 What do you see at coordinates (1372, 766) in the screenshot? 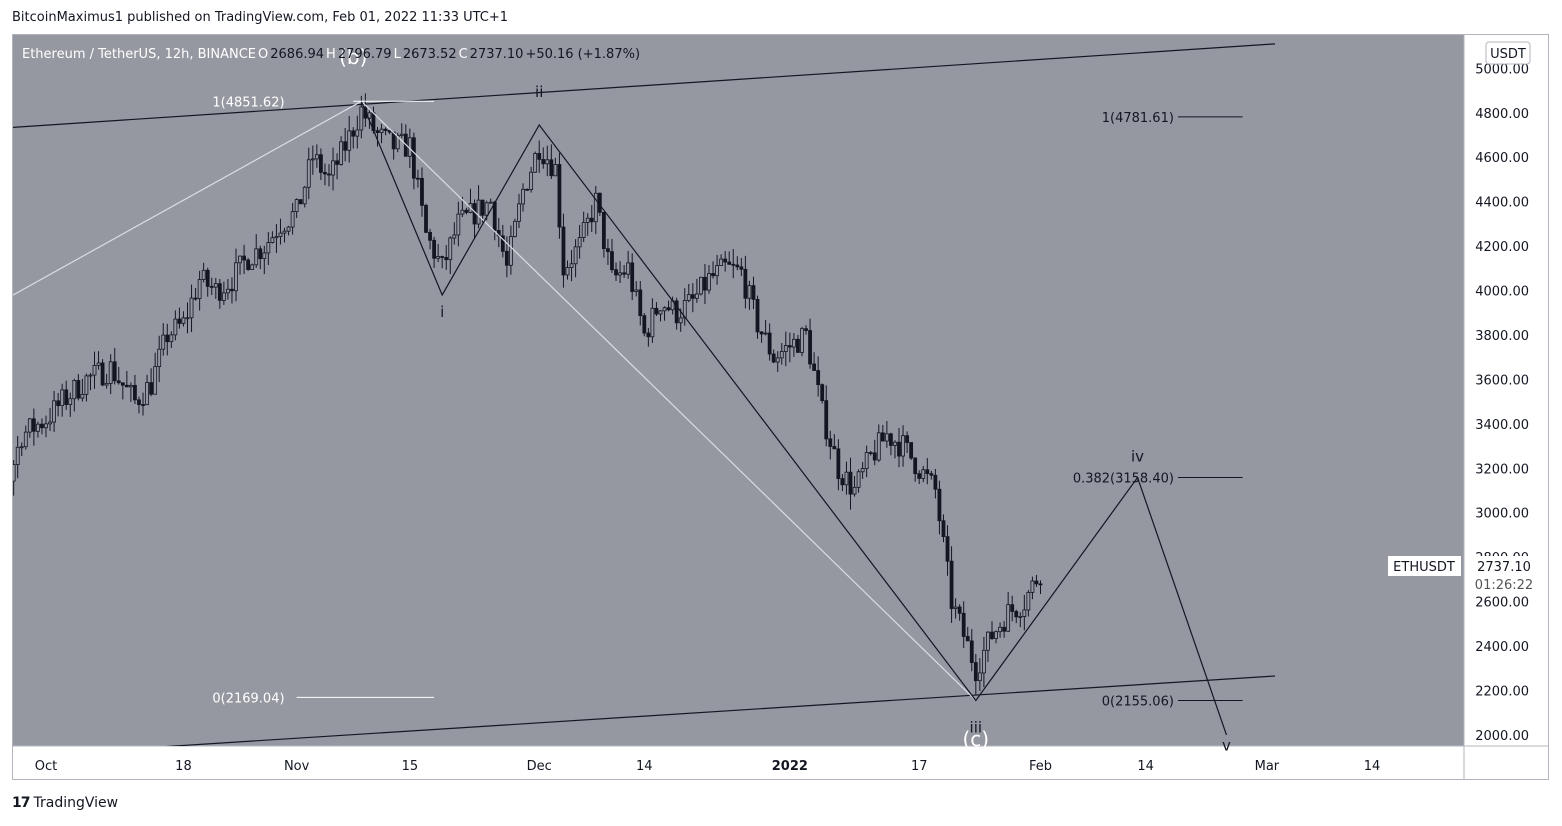
I see `time-tick-12: 14` at bounding box center [1372, 766].